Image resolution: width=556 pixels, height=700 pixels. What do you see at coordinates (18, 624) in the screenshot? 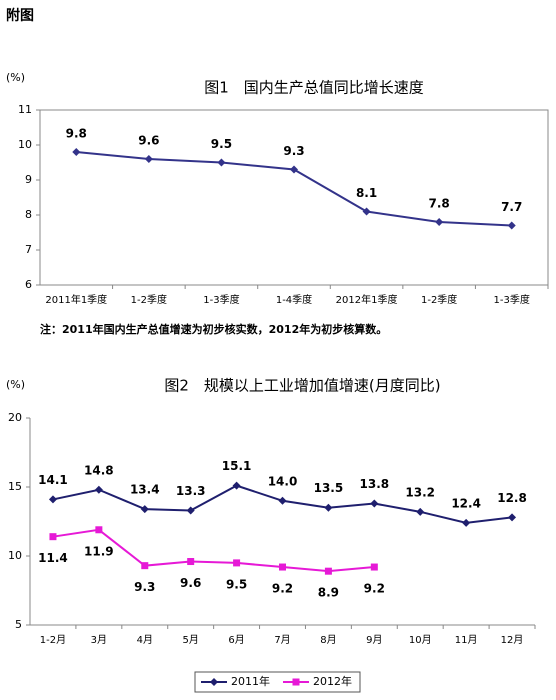
I see `y-tick-label: 5` at bounding box center [18, 624].